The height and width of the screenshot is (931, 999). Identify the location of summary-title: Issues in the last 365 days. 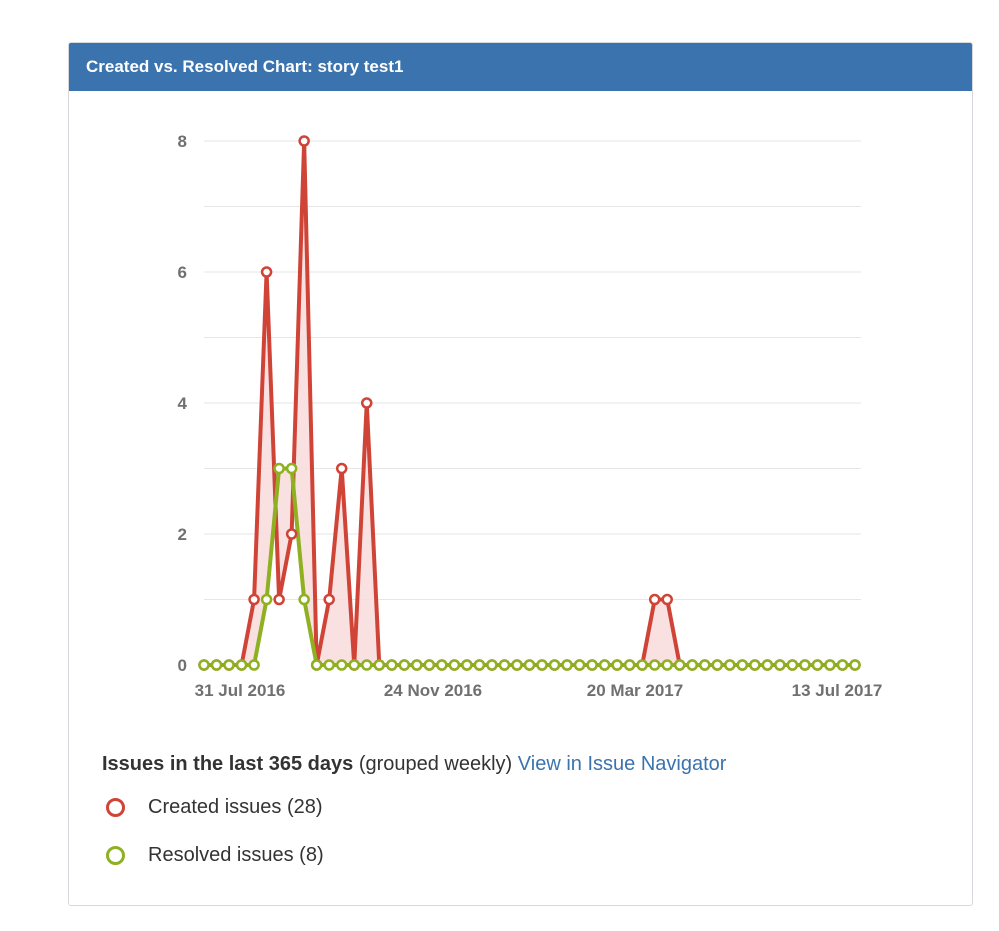
(228, 764).